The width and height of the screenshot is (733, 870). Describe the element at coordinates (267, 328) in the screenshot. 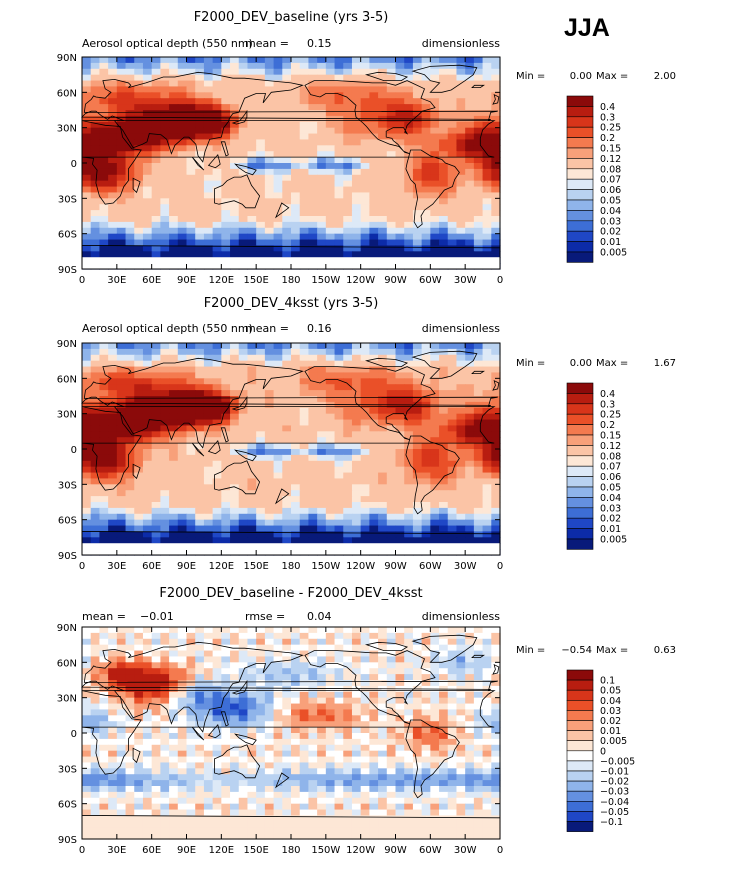

I see `mean-label: mean =` at that location.